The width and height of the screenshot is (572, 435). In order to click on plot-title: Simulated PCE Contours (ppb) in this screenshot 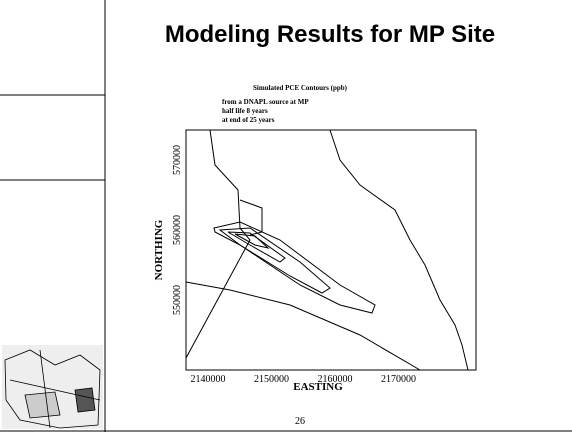, I will do `click(300, 88)`.